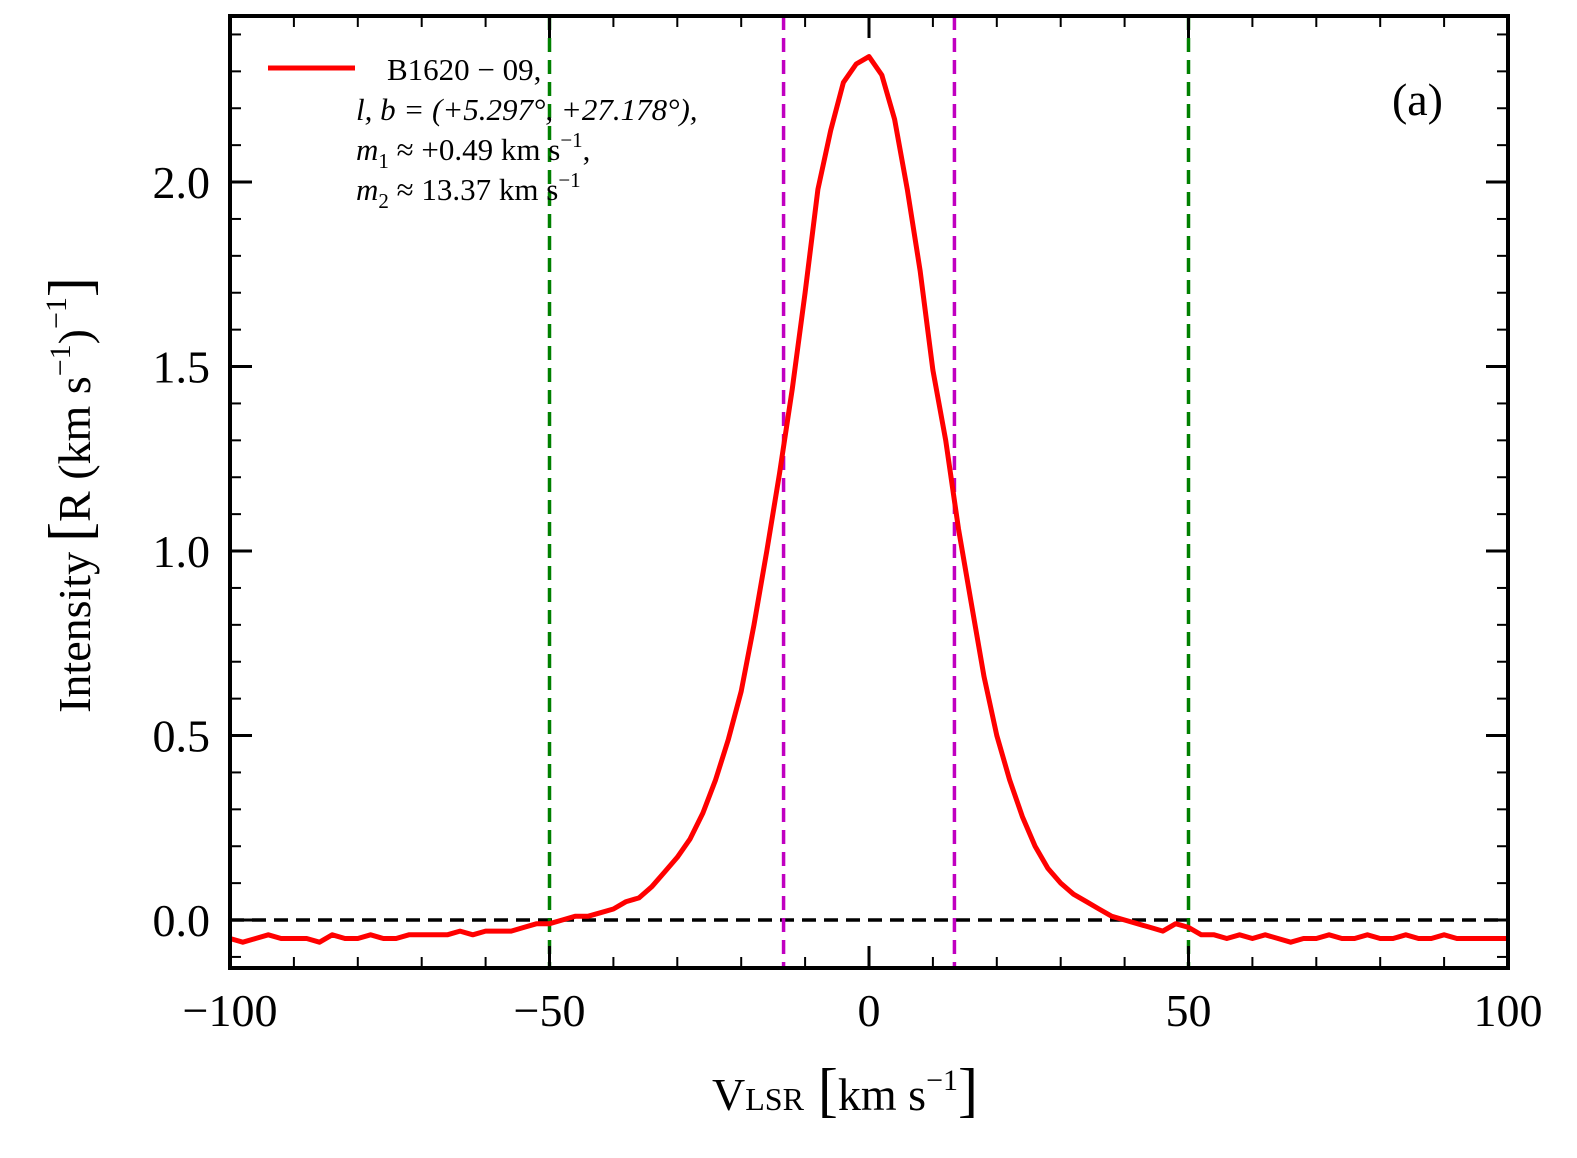  Describe the element at coordinates (1417, 99) in the screenshot. I see `panel-label: (a)` at that location.